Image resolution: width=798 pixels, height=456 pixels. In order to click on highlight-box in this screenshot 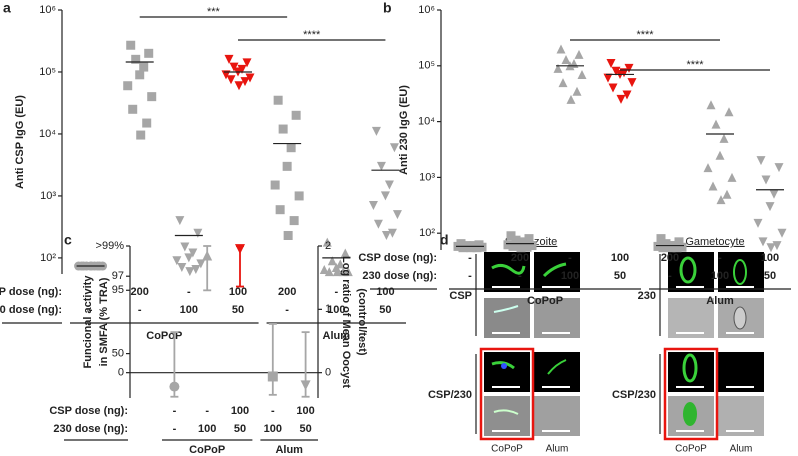, I will do `click(691, 394)`.